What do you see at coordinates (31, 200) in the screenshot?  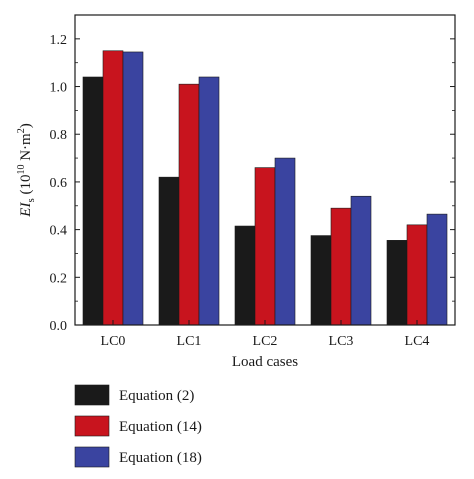 I see `y-label-subscript: s` at bounding box center [31, 200].